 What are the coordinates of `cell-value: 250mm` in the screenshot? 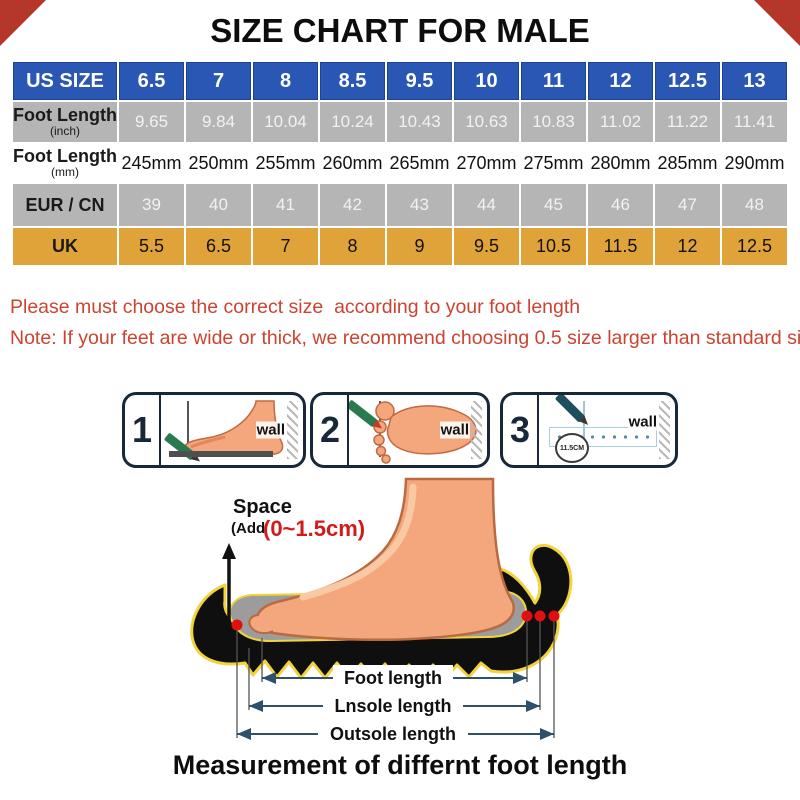 It's located at (218, 162).